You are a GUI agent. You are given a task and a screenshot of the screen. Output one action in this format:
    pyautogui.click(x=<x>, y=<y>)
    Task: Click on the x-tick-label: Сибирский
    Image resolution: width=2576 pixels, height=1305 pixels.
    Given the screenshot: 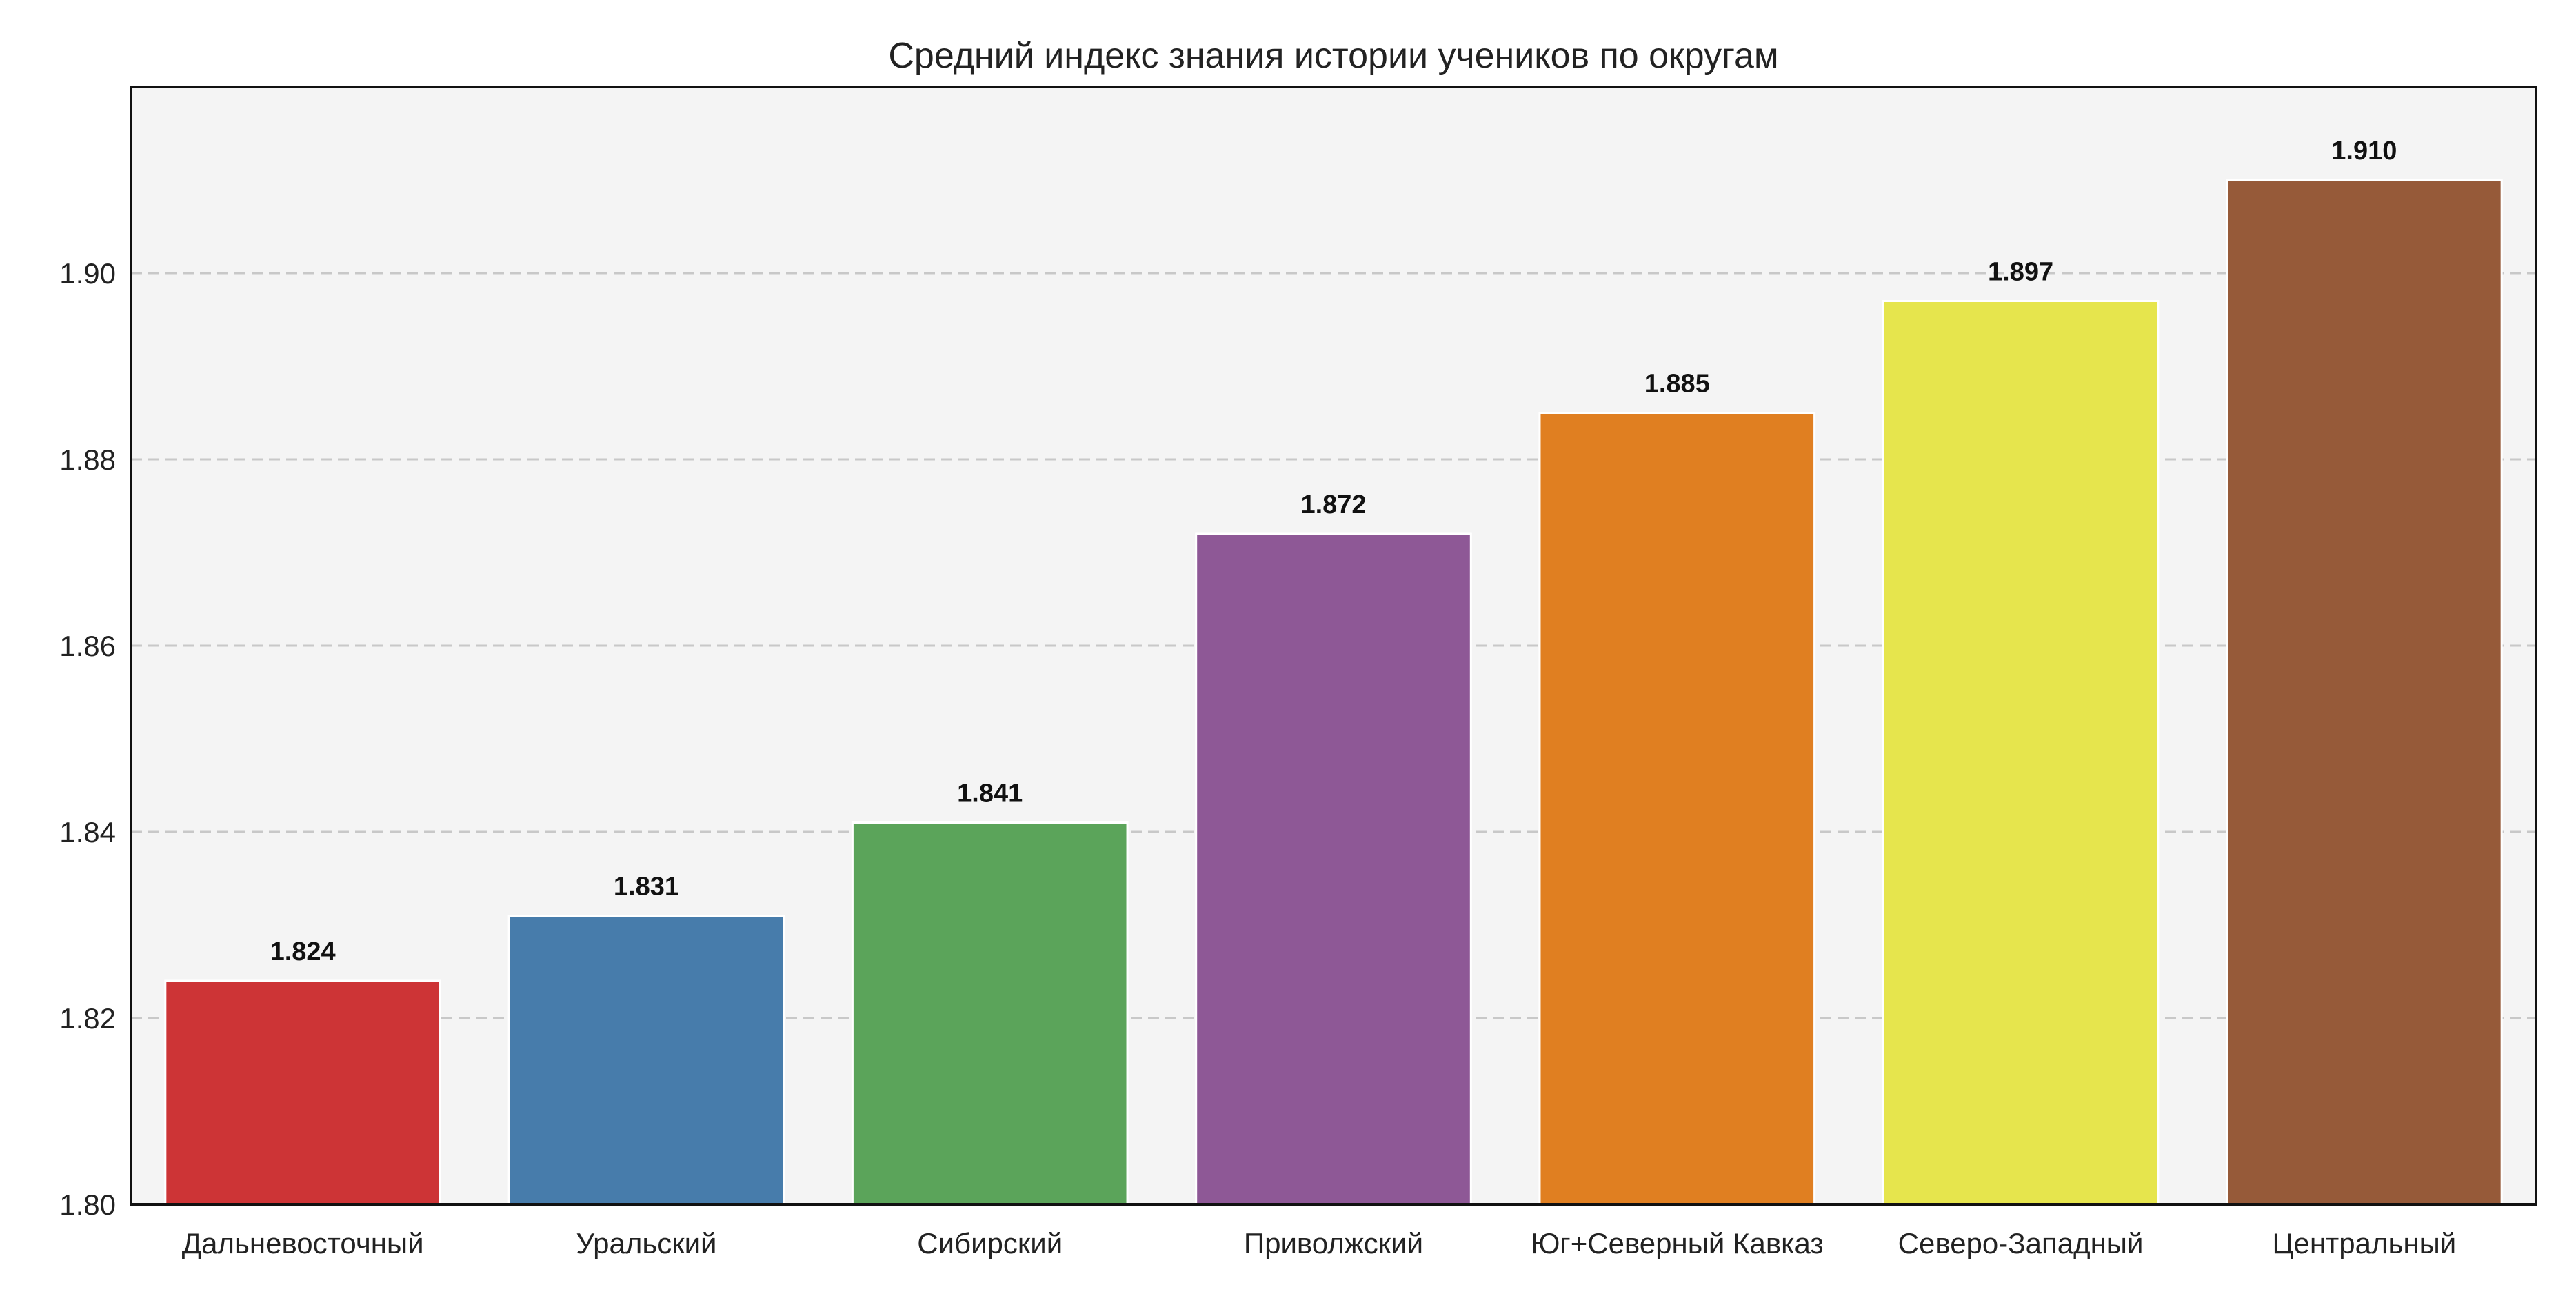 What is the action you would take?
    pyautogui.click(x=990, y=1243)
    